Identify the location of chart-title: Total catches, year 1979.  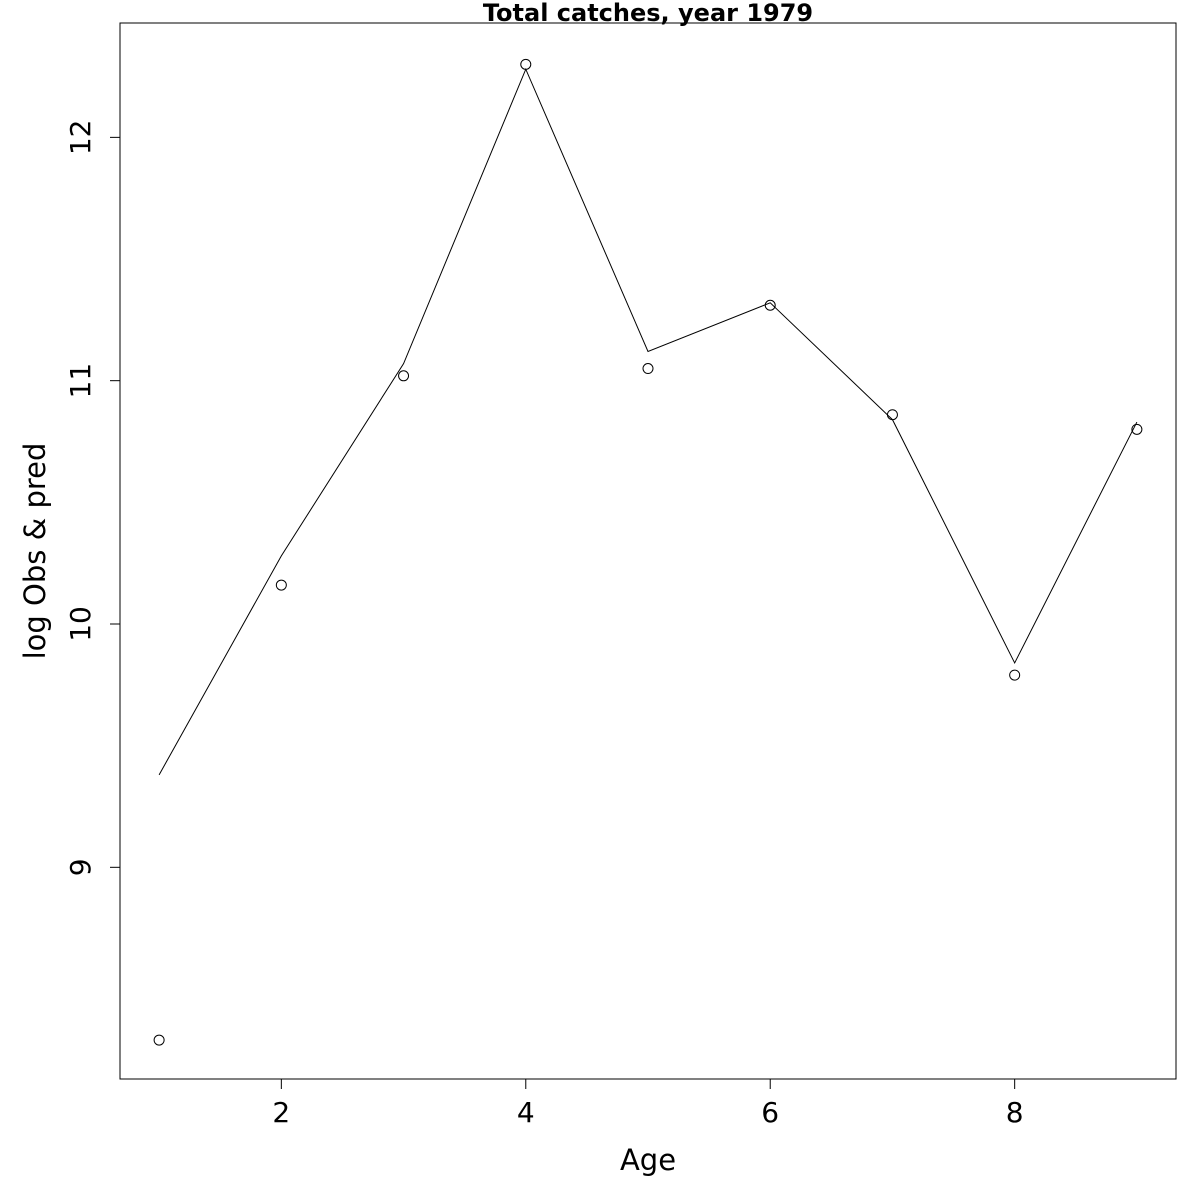
(648, 13).